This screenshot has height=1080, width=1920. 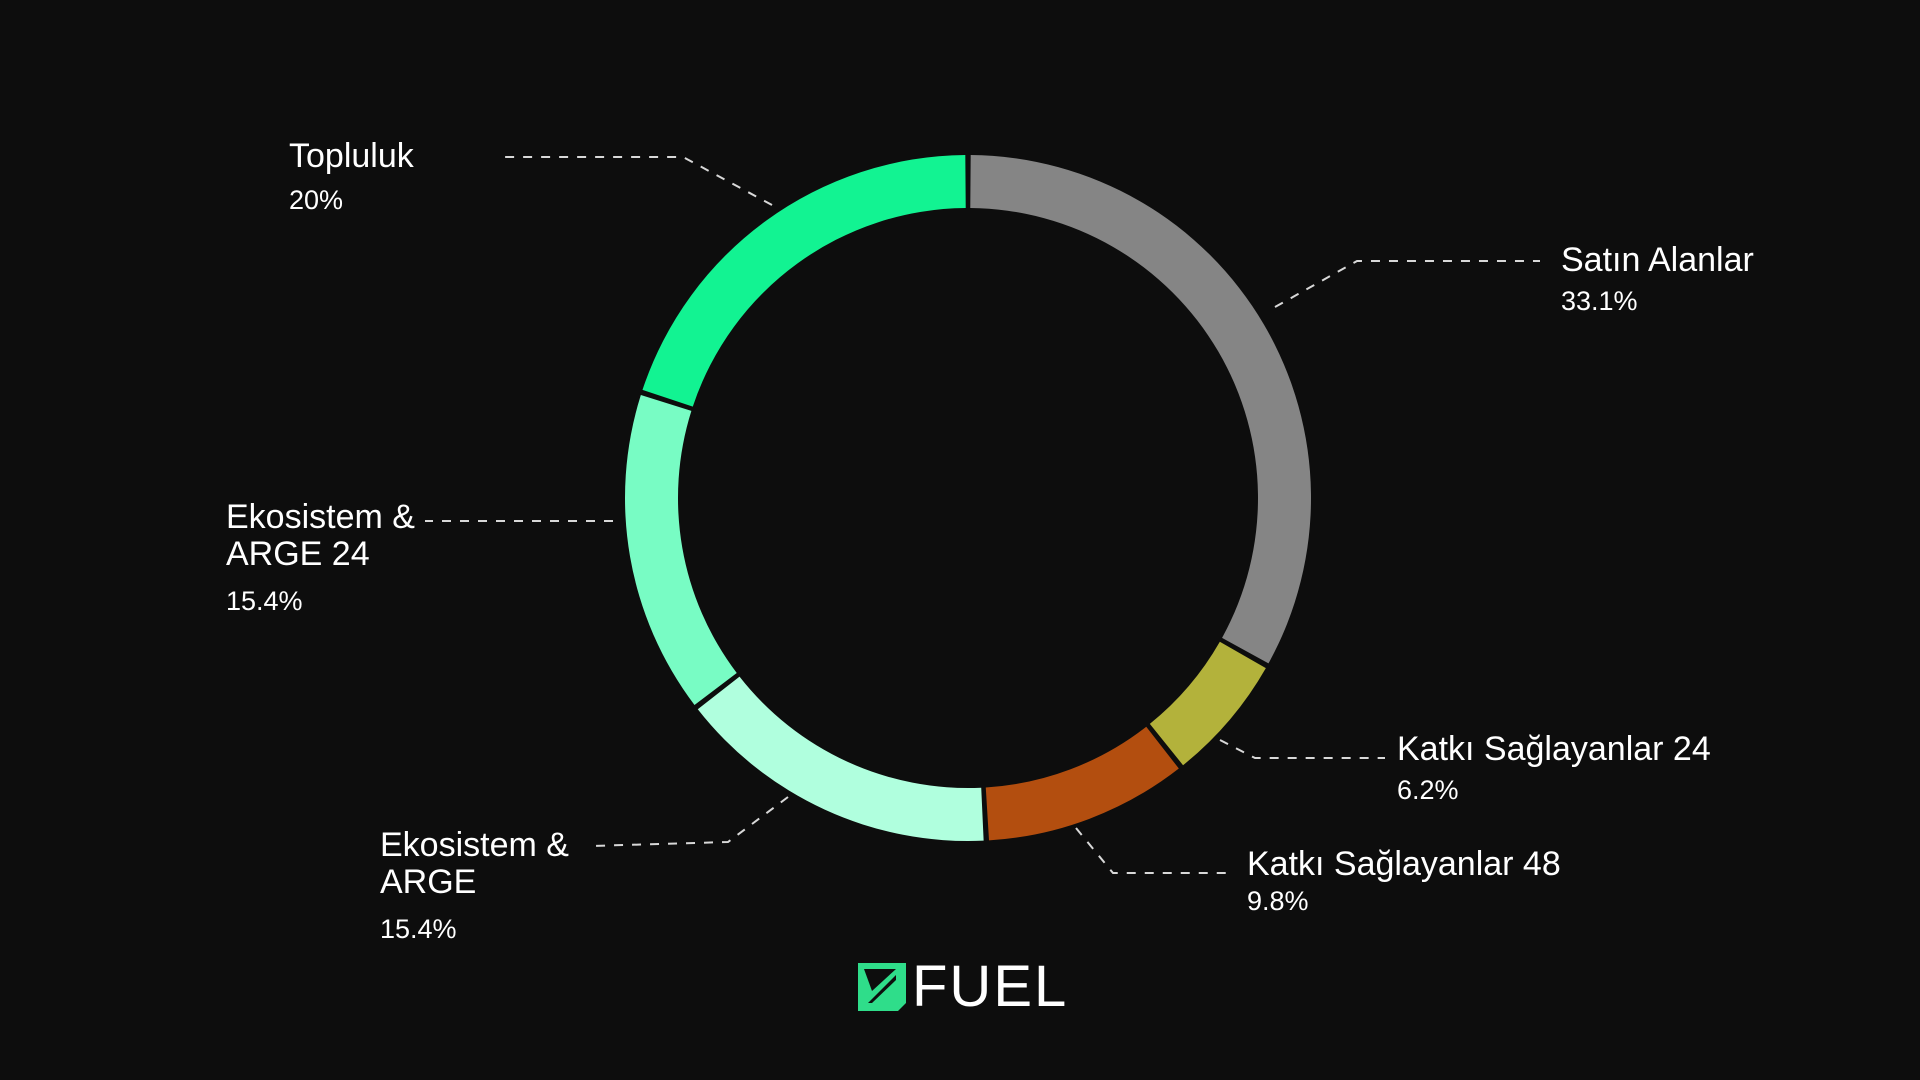 I want to click on label-topluluk: Topluluk 20%, so click(x=351, y=177).